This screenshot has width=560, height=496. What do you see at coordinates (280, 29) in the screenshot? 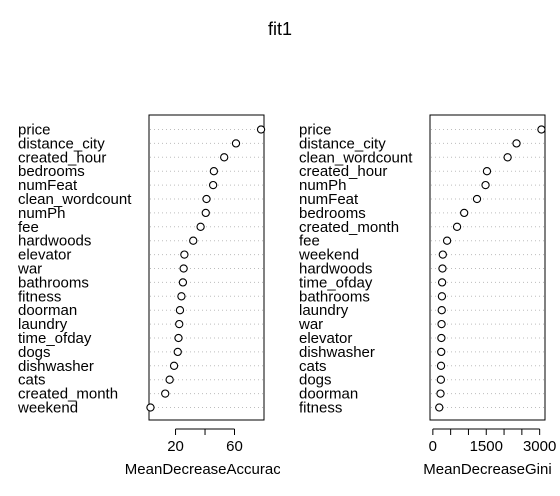
I see `chart-title: fit1` at bounding box center [280, 29].